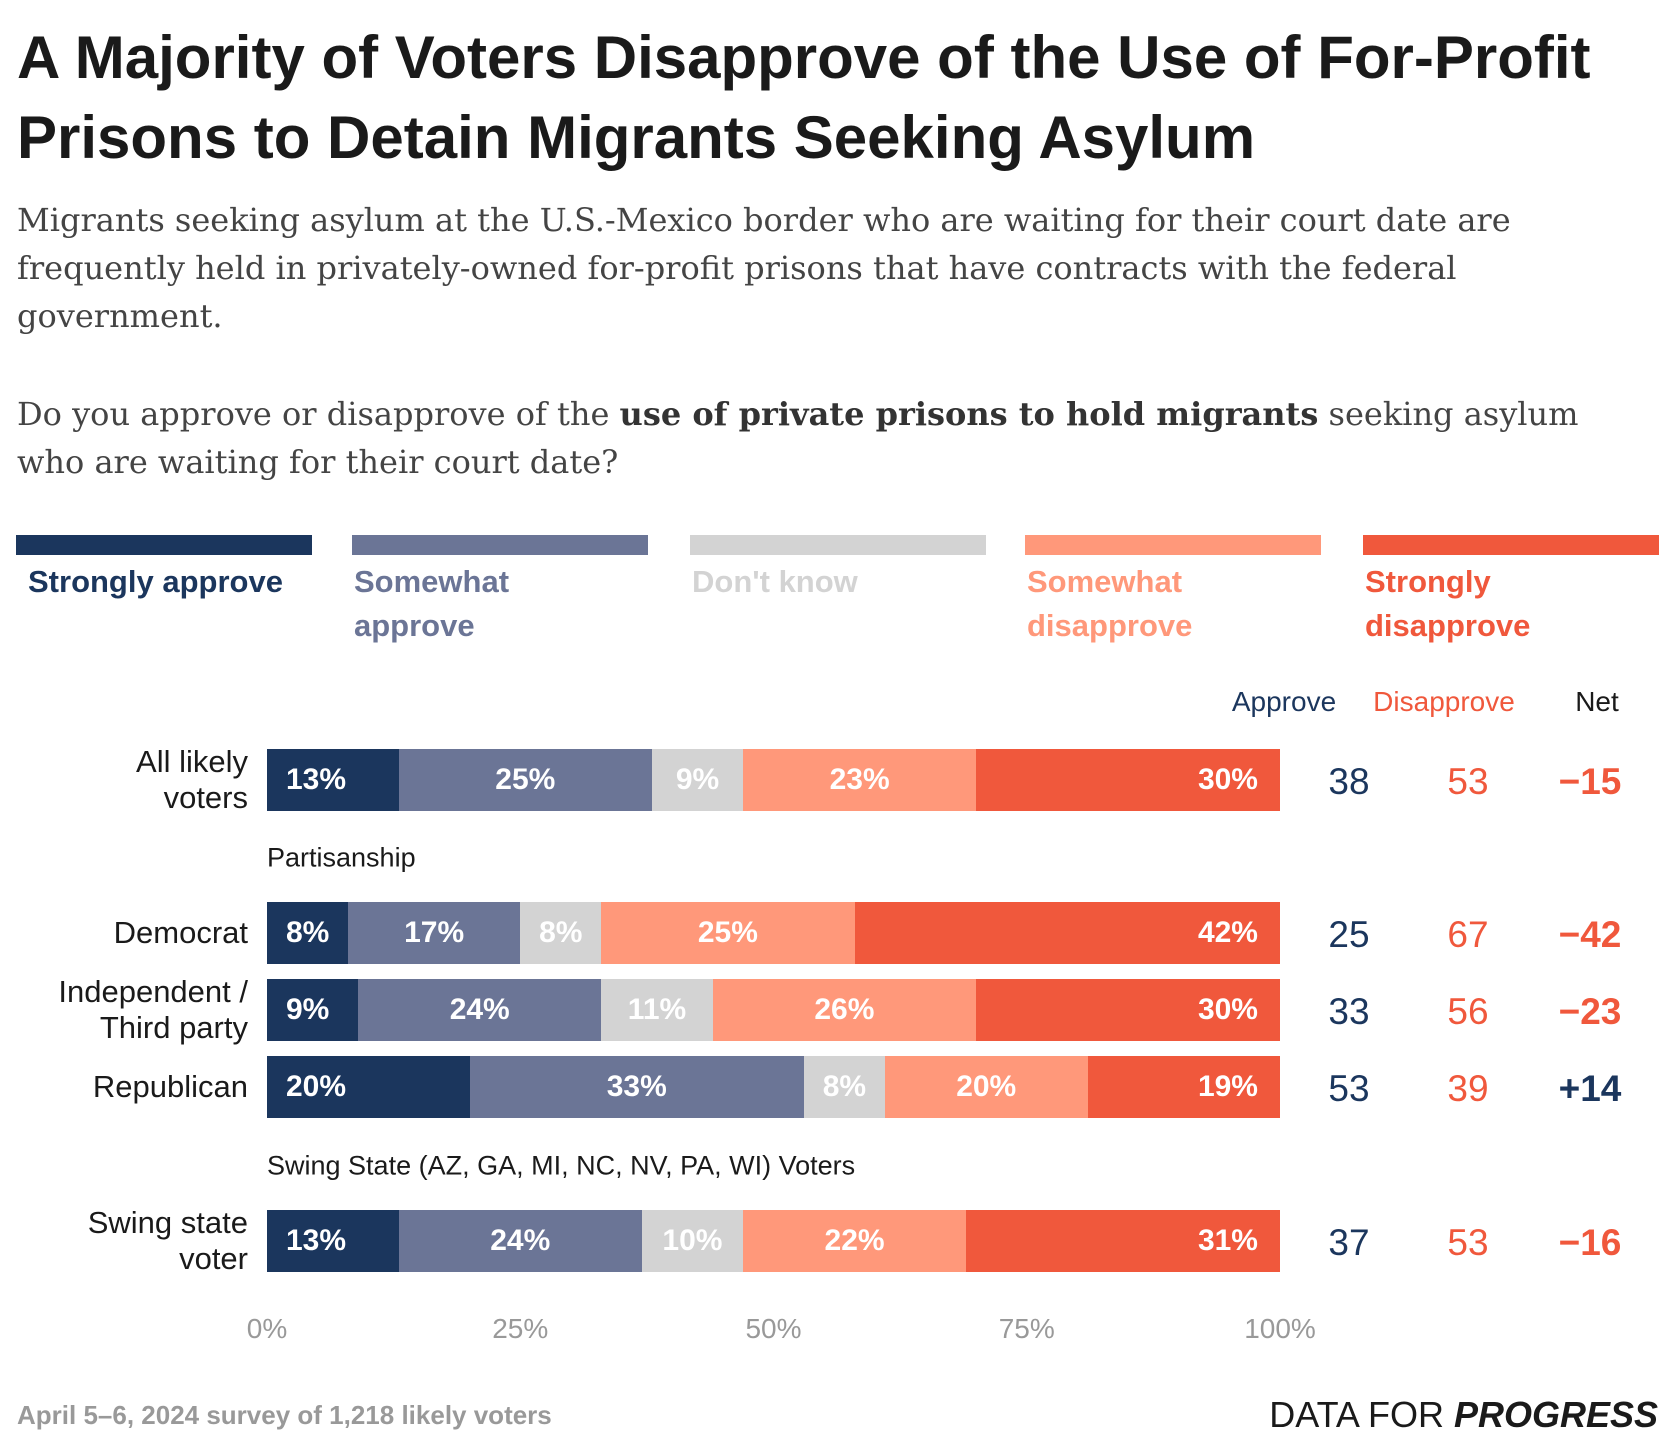 Image resolution: width=1666 pixels, height=1442 pixels. Describe the element at coordinates (1590, 781) in the screenshot. I see `net-value: −15` at that location.